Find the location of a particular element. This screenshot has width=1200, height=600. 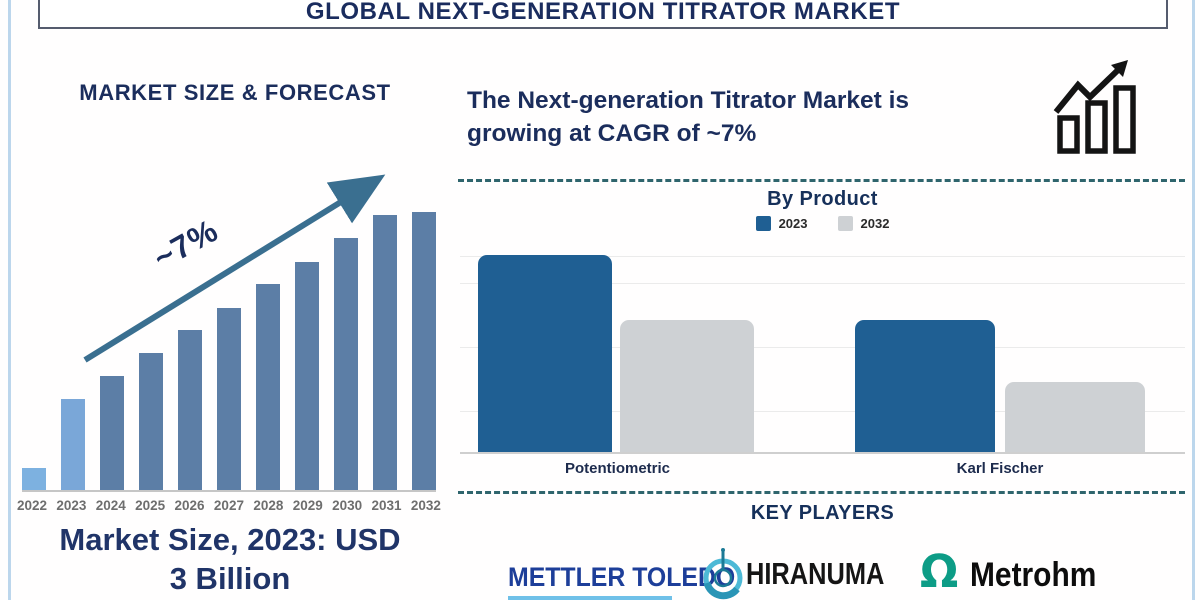

page-border-right is located at coordinates (1193, 300).